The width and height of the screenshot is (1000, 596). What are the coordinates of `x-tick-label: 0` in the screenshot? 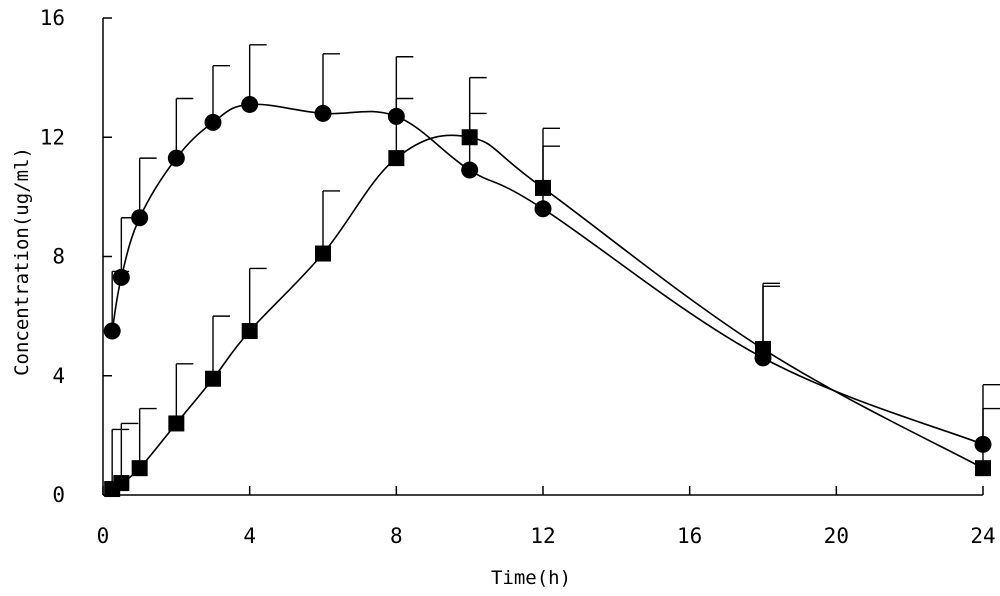 It's located at (103, 536).